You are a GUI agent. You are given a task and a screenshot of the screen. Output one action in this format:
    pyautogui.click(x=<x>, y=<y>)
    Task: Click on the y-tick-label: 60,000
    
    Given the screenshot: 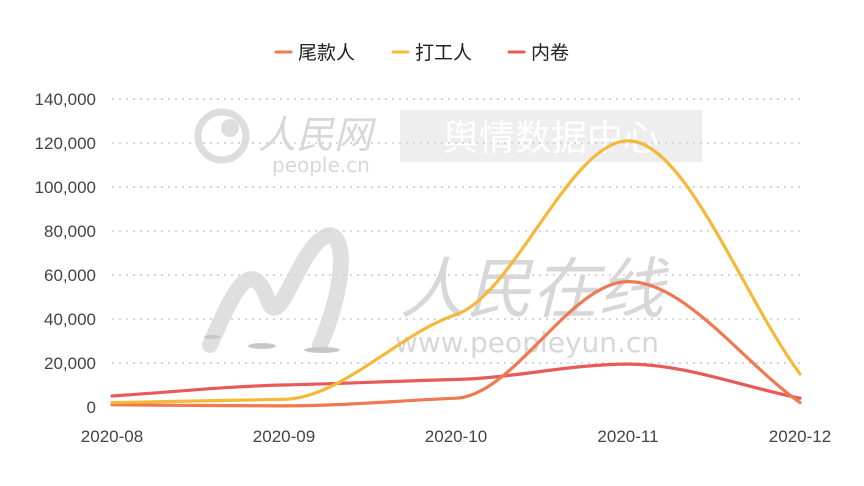 What is the action you would take?
    pyautogui.click(x=70, y=275)
    